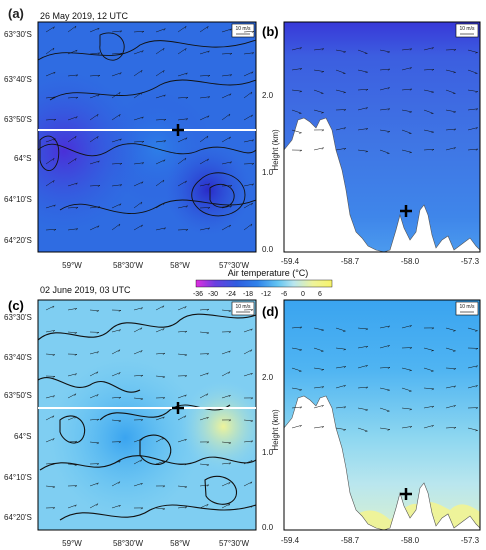  I want to click on panel-a-wind-reference-label: 10 m/s, so click(243, 29).